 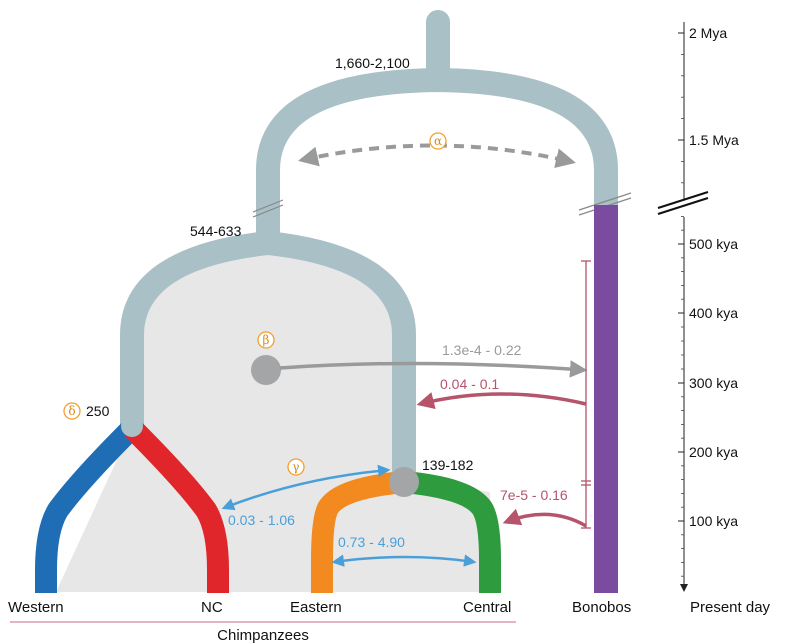 What do you see at coordinates (730, 607) in the screenshot?
I see `present-day-label: Present day` at bounding box center [730, 607].